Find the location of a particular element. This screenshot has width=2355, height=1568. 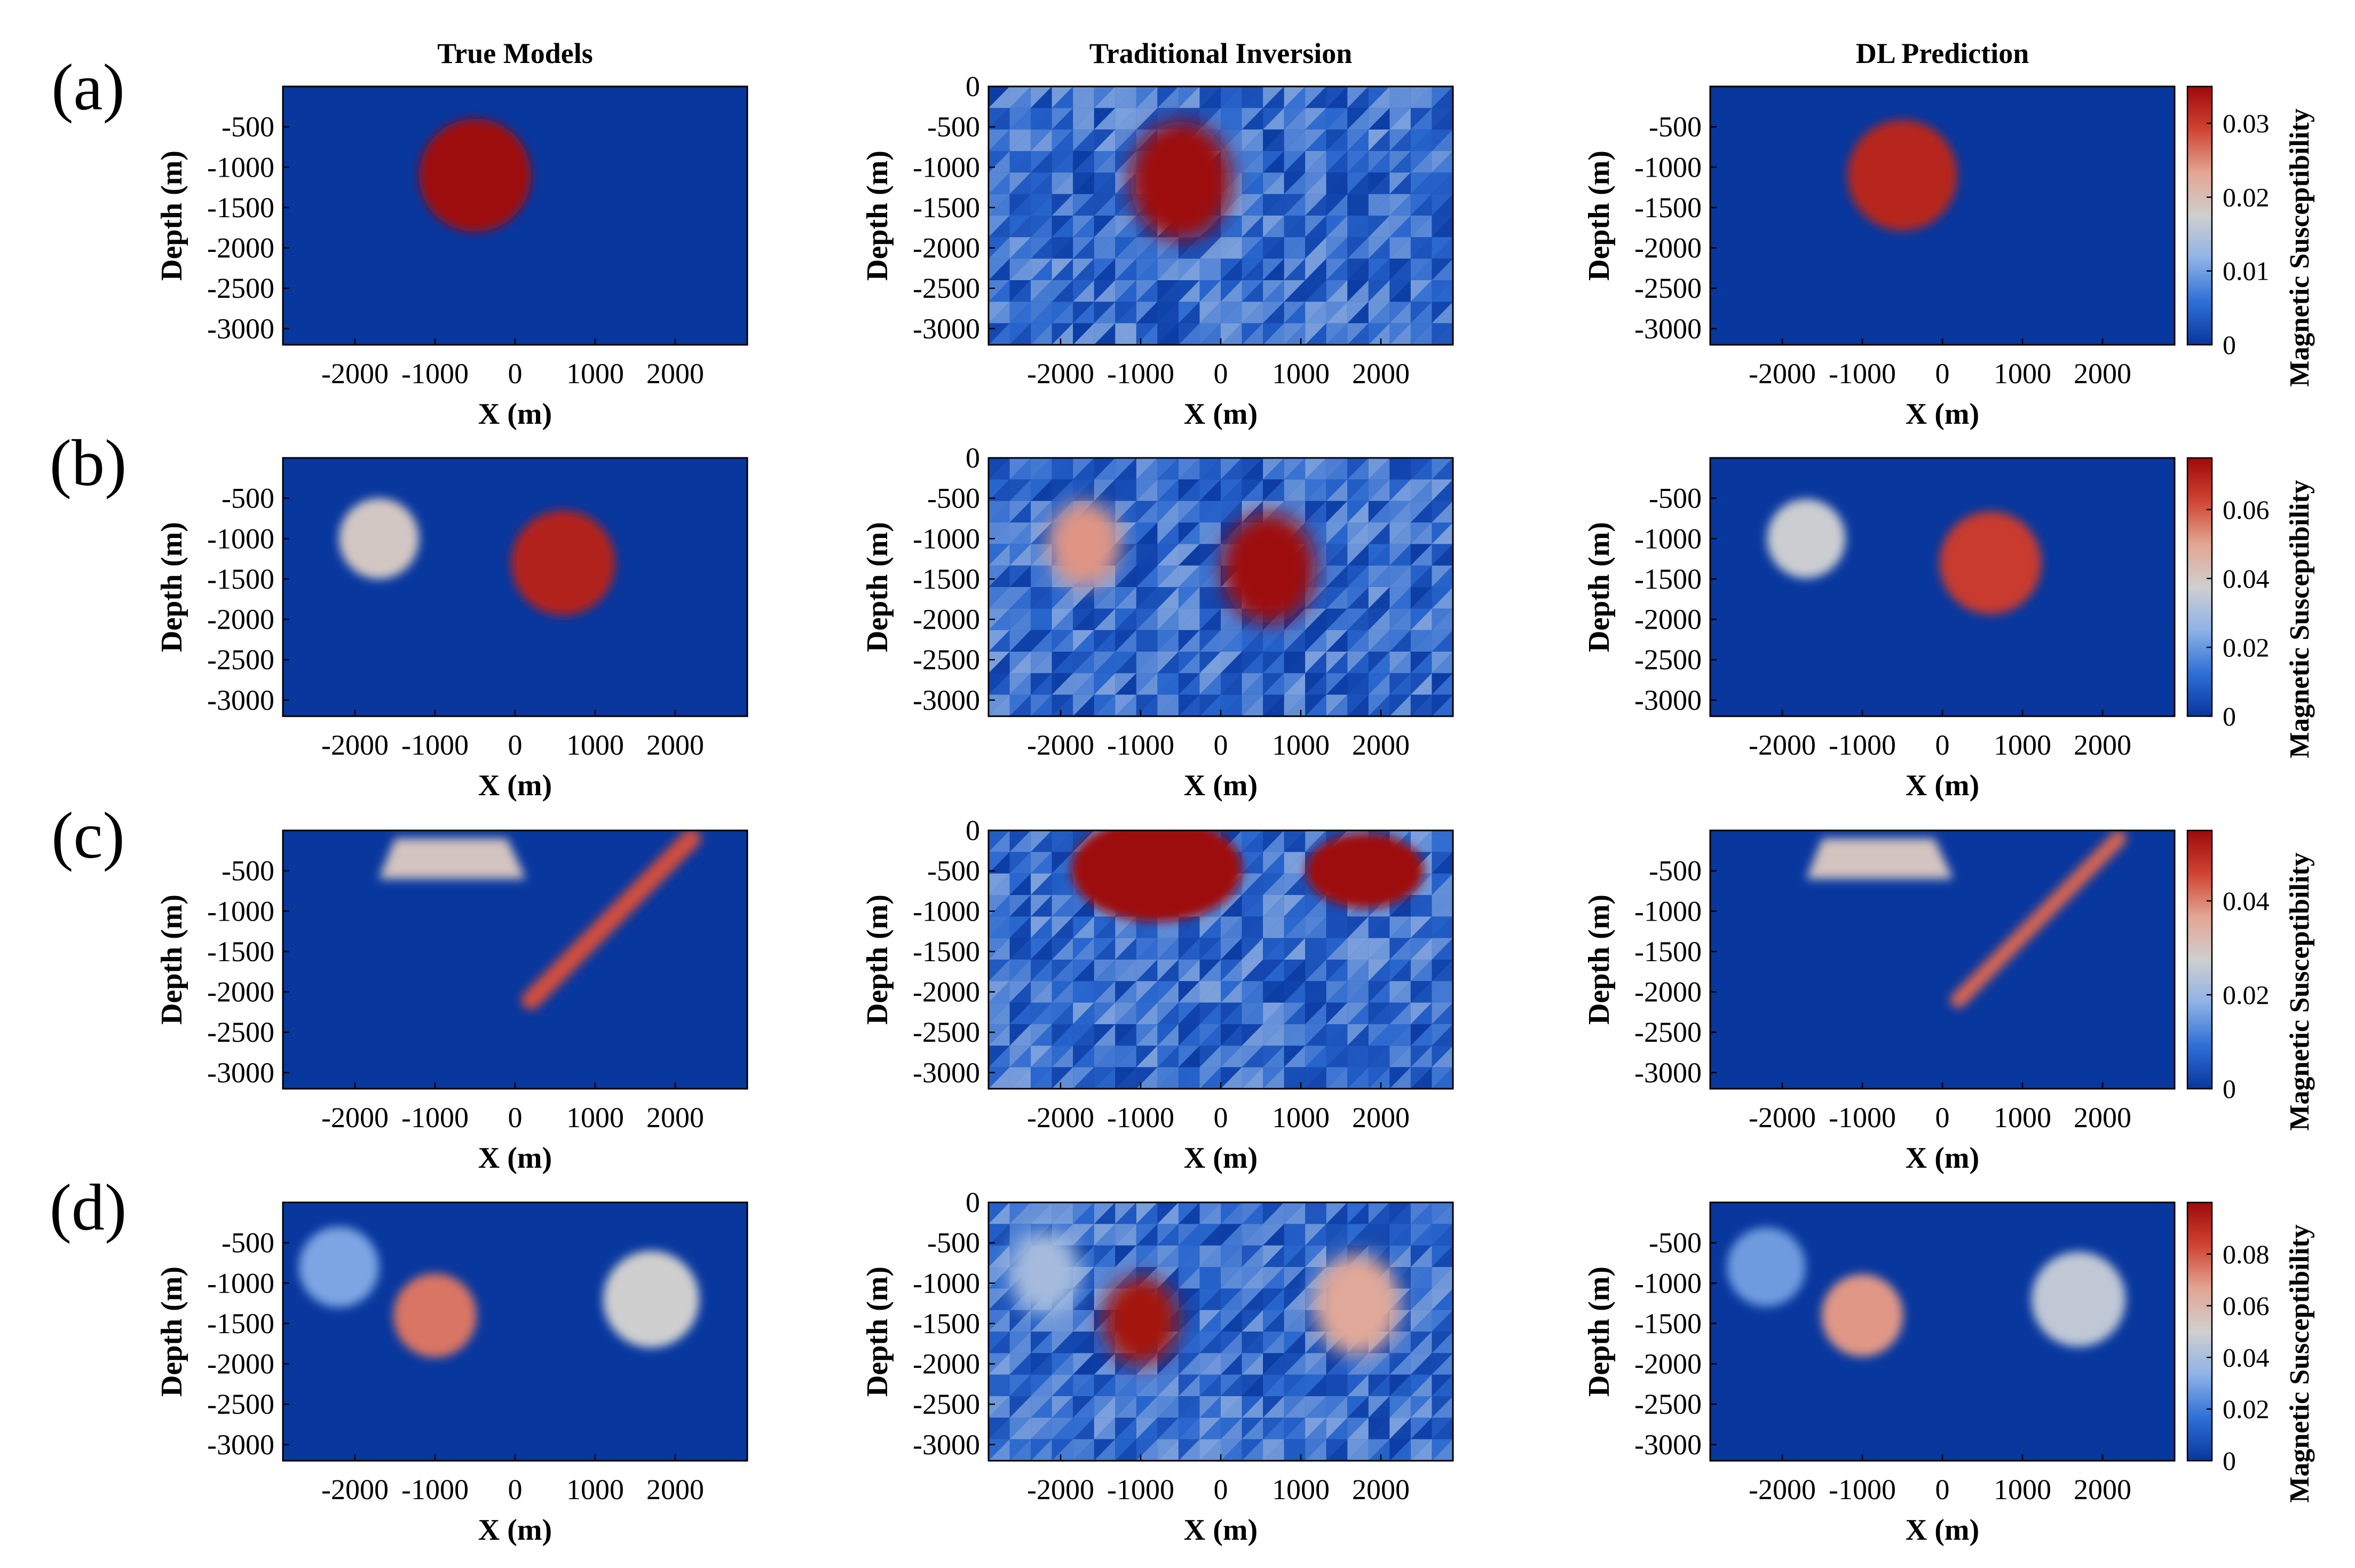

heatmap-background is located at coordinates (515, 587).